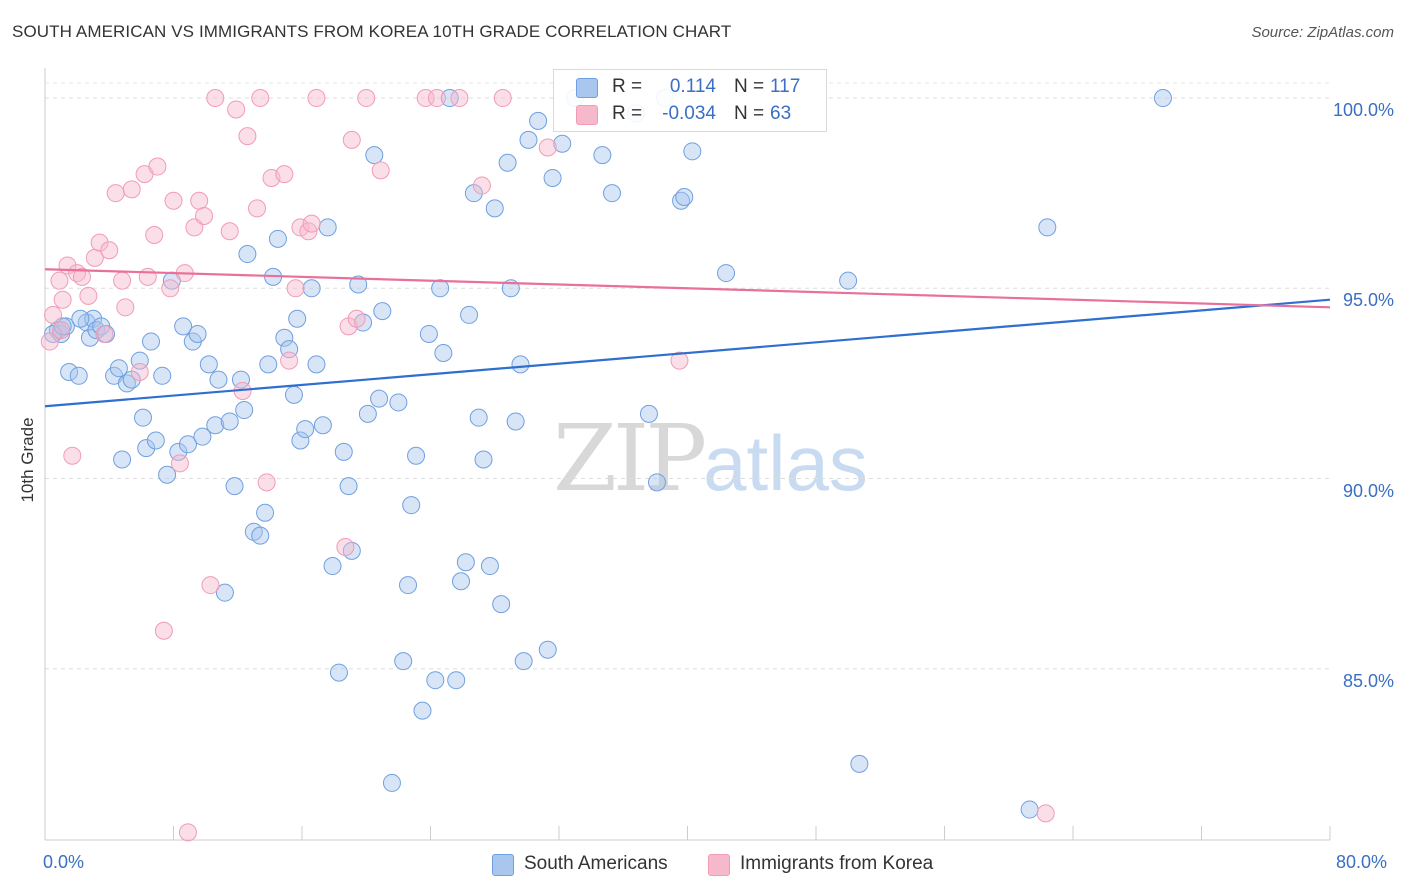 The width and height of the screenshot is (1406, 892). I want to click on watermark-zip: ZIP, so click(630, 458).